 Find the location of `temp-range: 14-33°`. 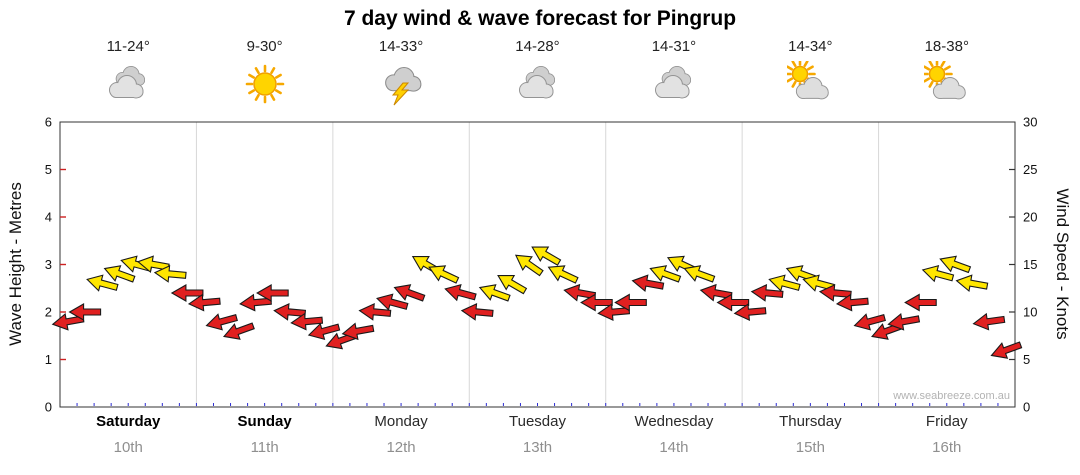

temp-range: 14-33° is located at coordinates (401, 46).